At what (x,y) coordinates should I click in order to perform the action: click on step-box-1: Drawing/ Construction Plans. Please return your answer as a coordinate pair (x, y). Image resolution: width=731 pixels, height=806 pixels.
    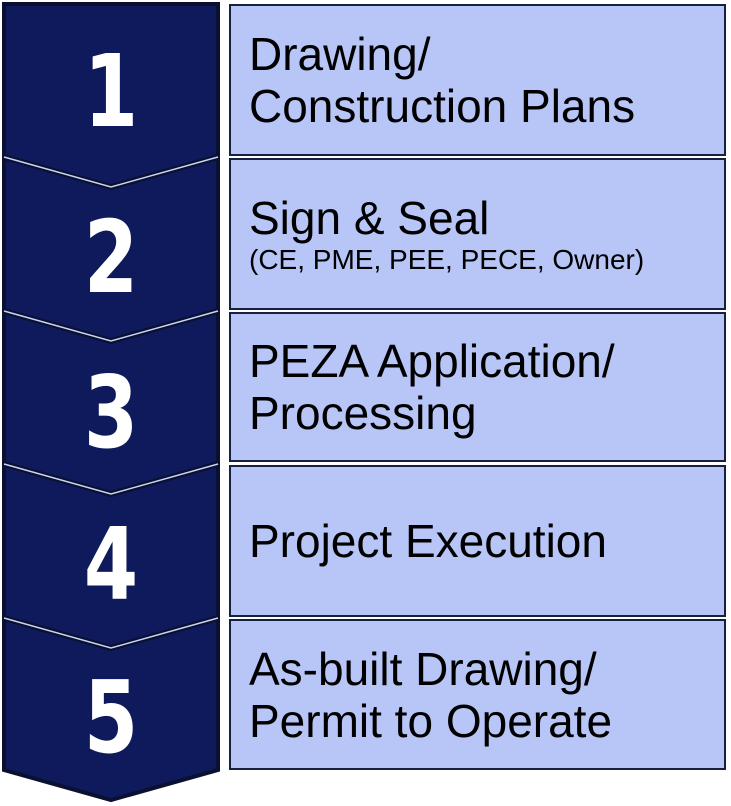
    Looking at the image, I should click on (477, 80).